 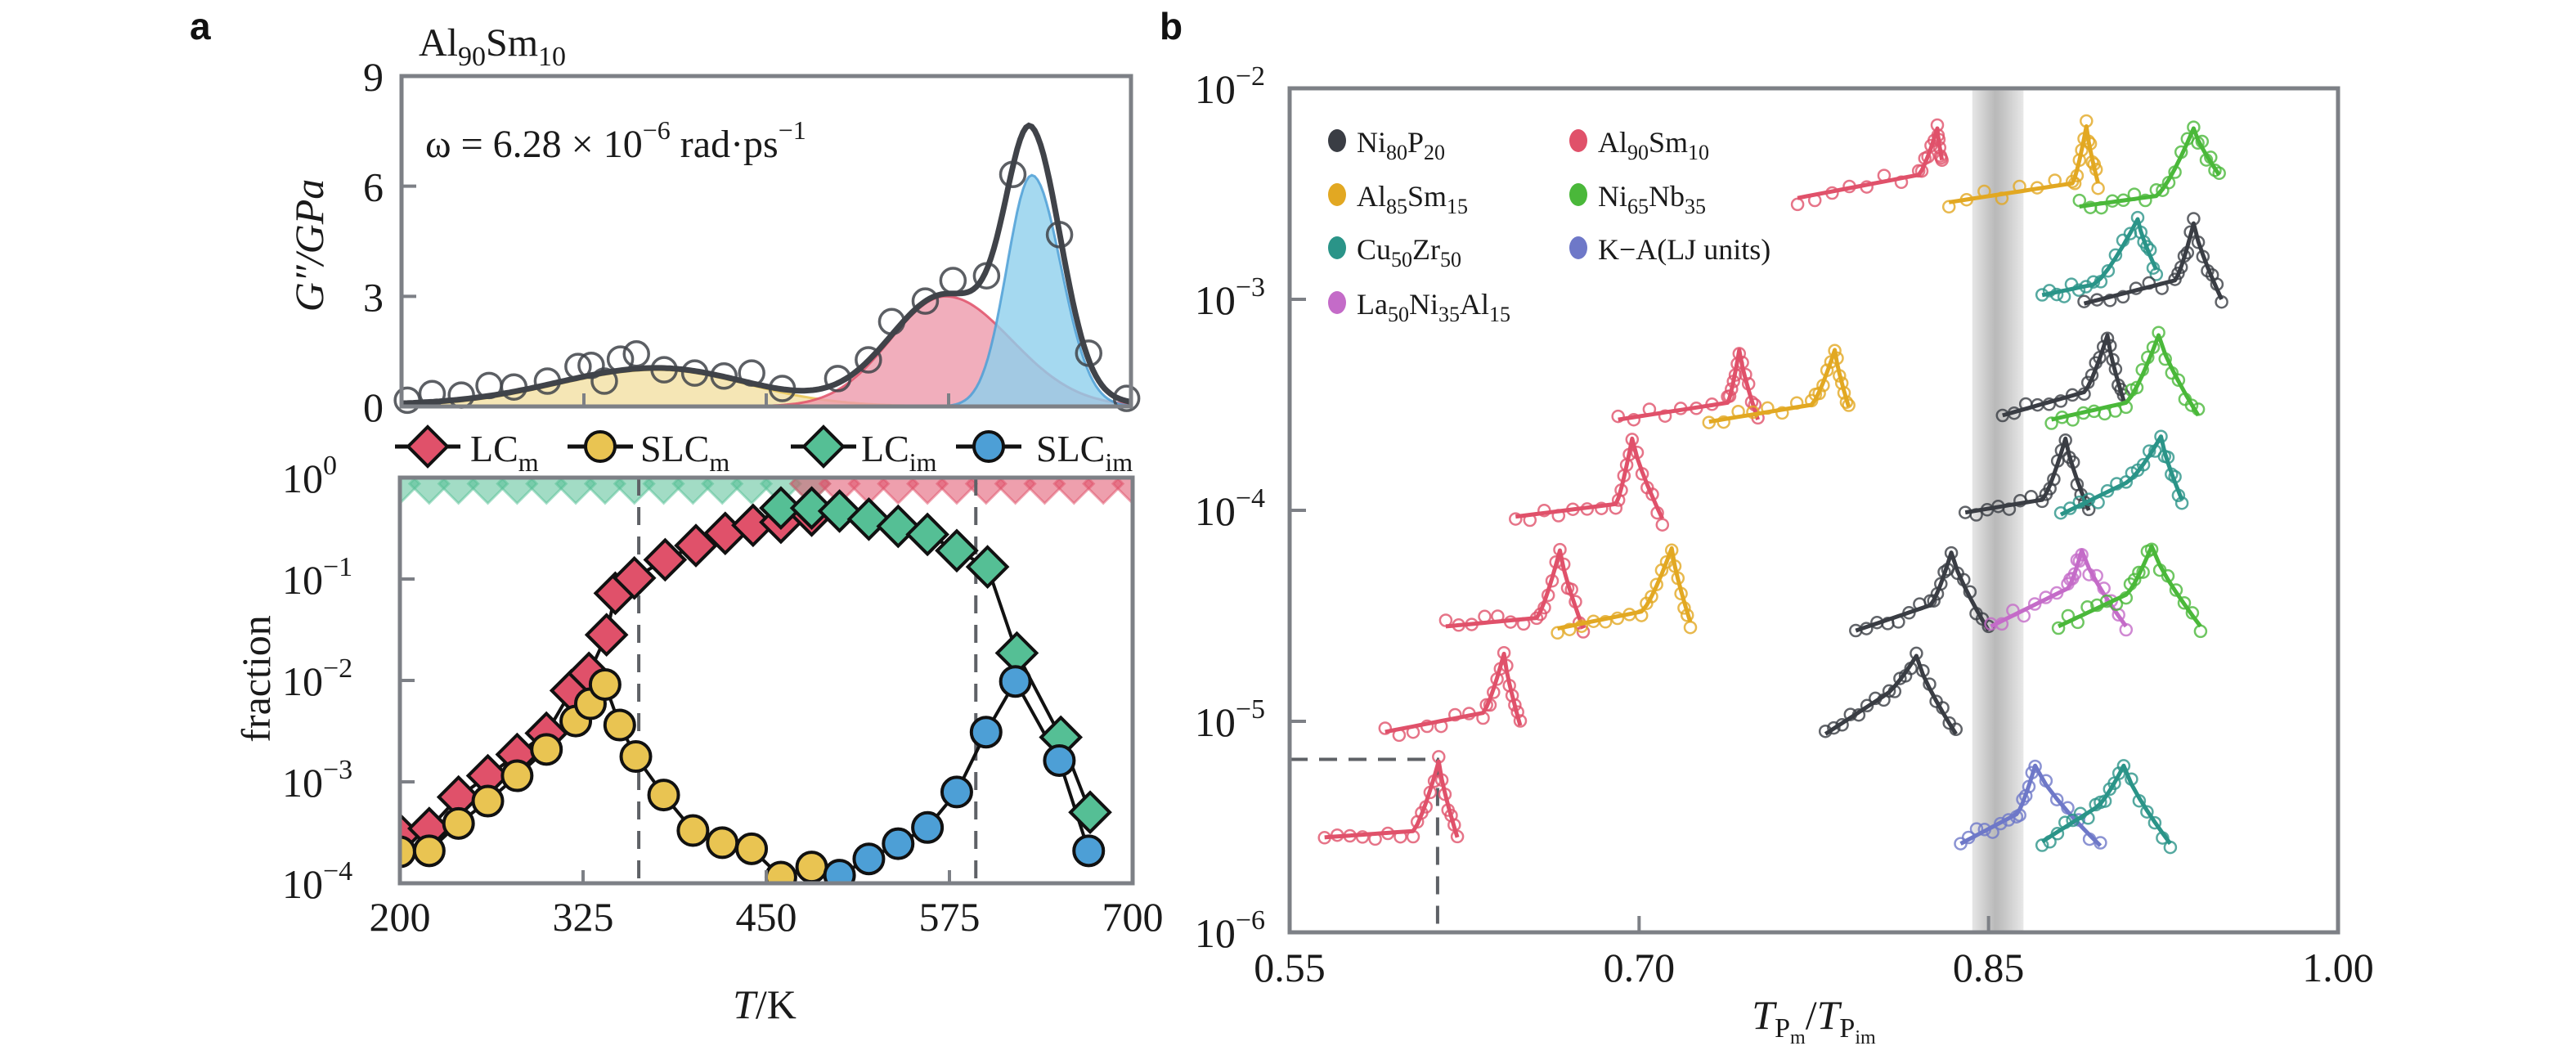 I want to click on a-bottom-ylabel: fraction, so click(x=256, y=678).